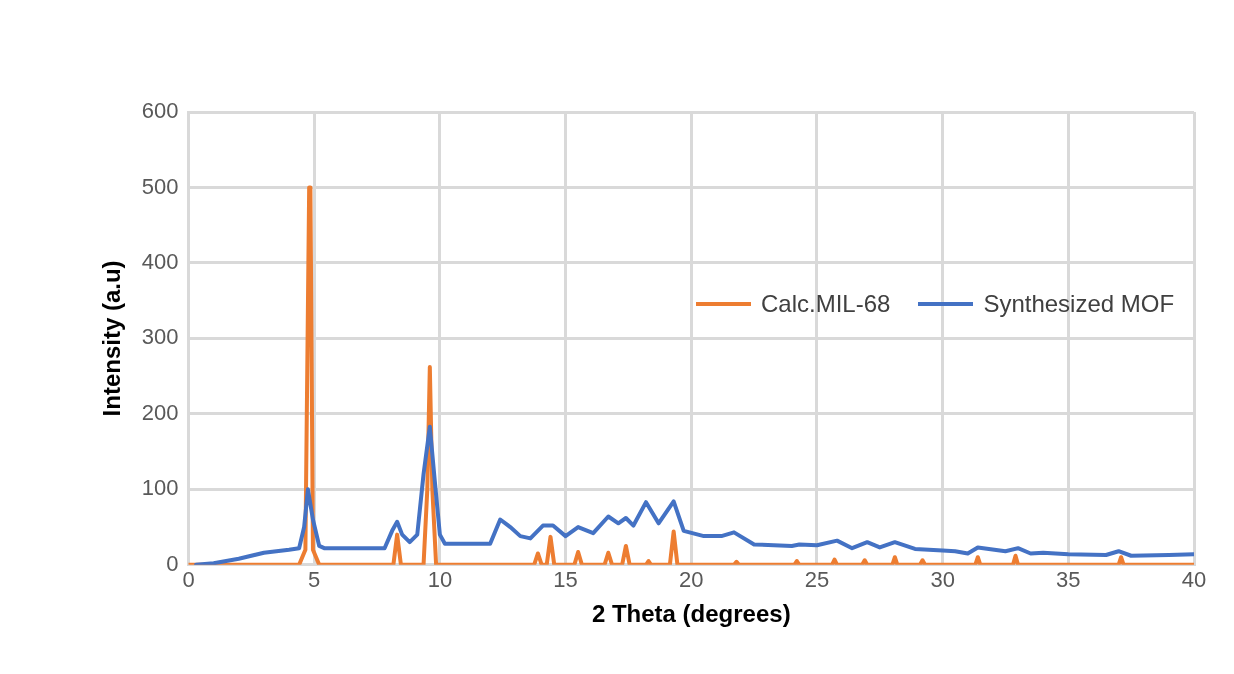 This screenshot has height=674, width=1234. What do you see at coordinates (112, 338) in the screenshot?
I see `y-axis-title: Intensity (a.u)` at bounding box center [112, 338].